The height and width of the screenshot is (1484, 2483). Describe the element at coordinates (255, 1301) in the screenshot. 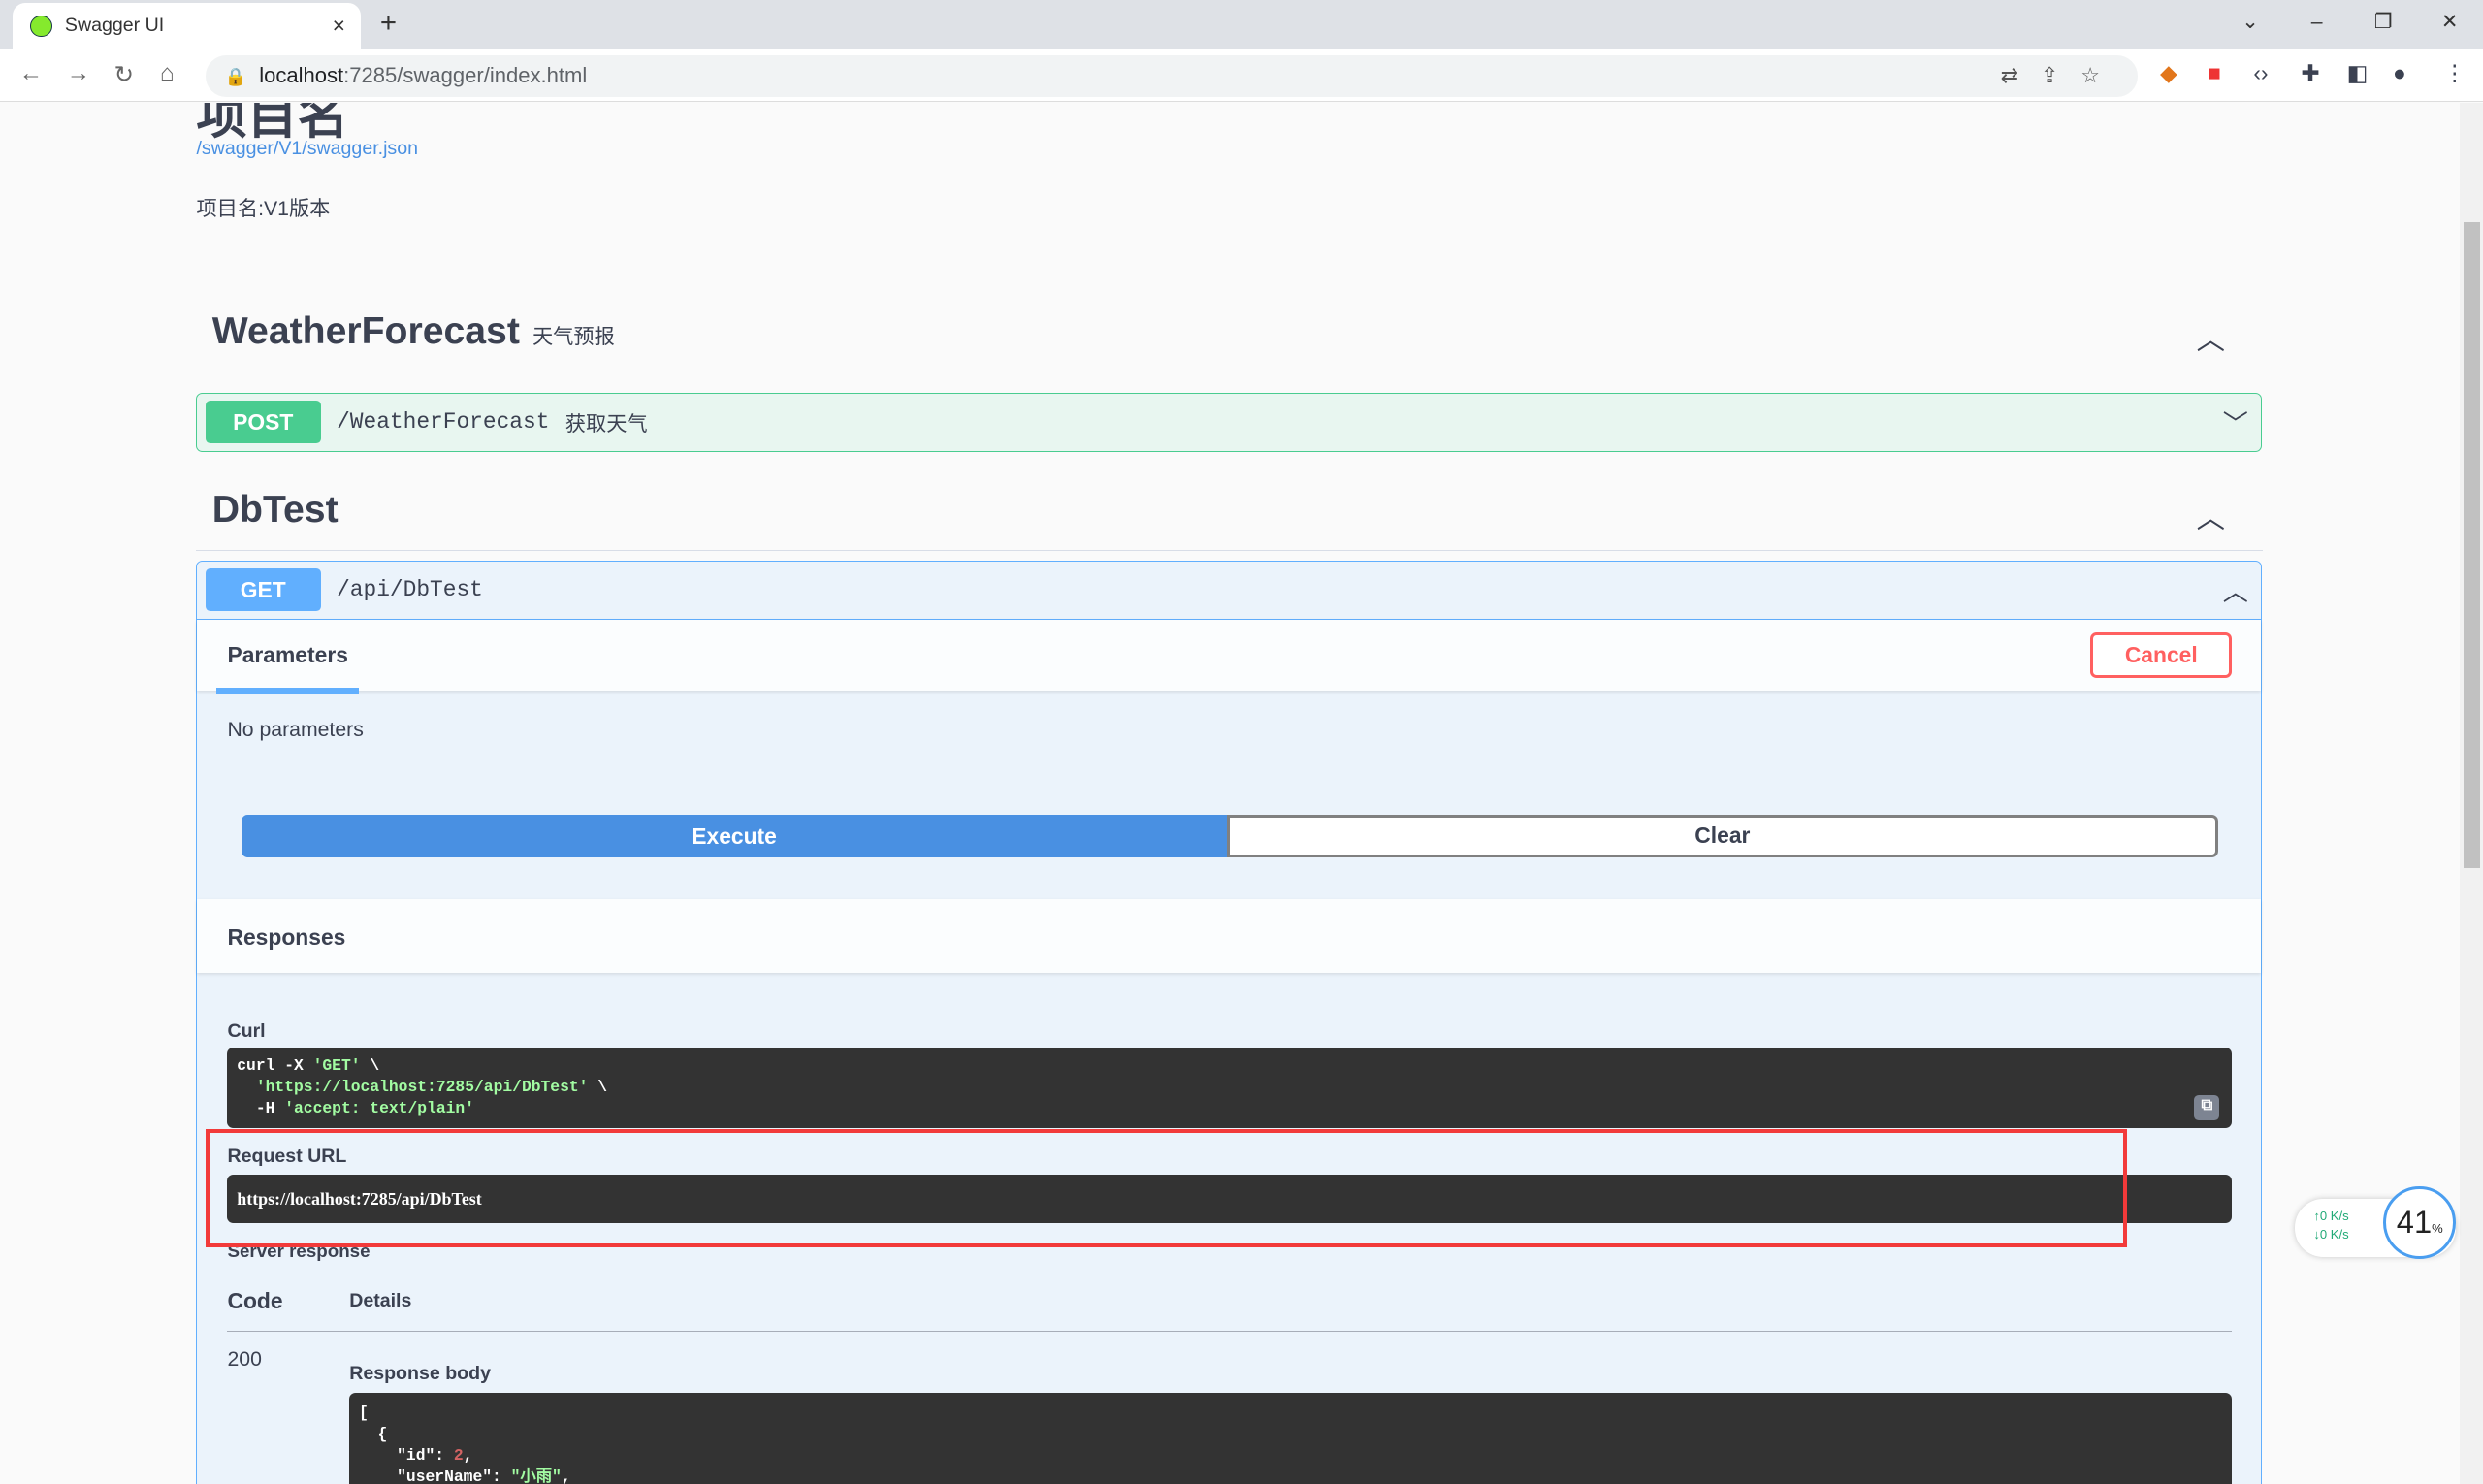

I see `code-header: Code` at that location.